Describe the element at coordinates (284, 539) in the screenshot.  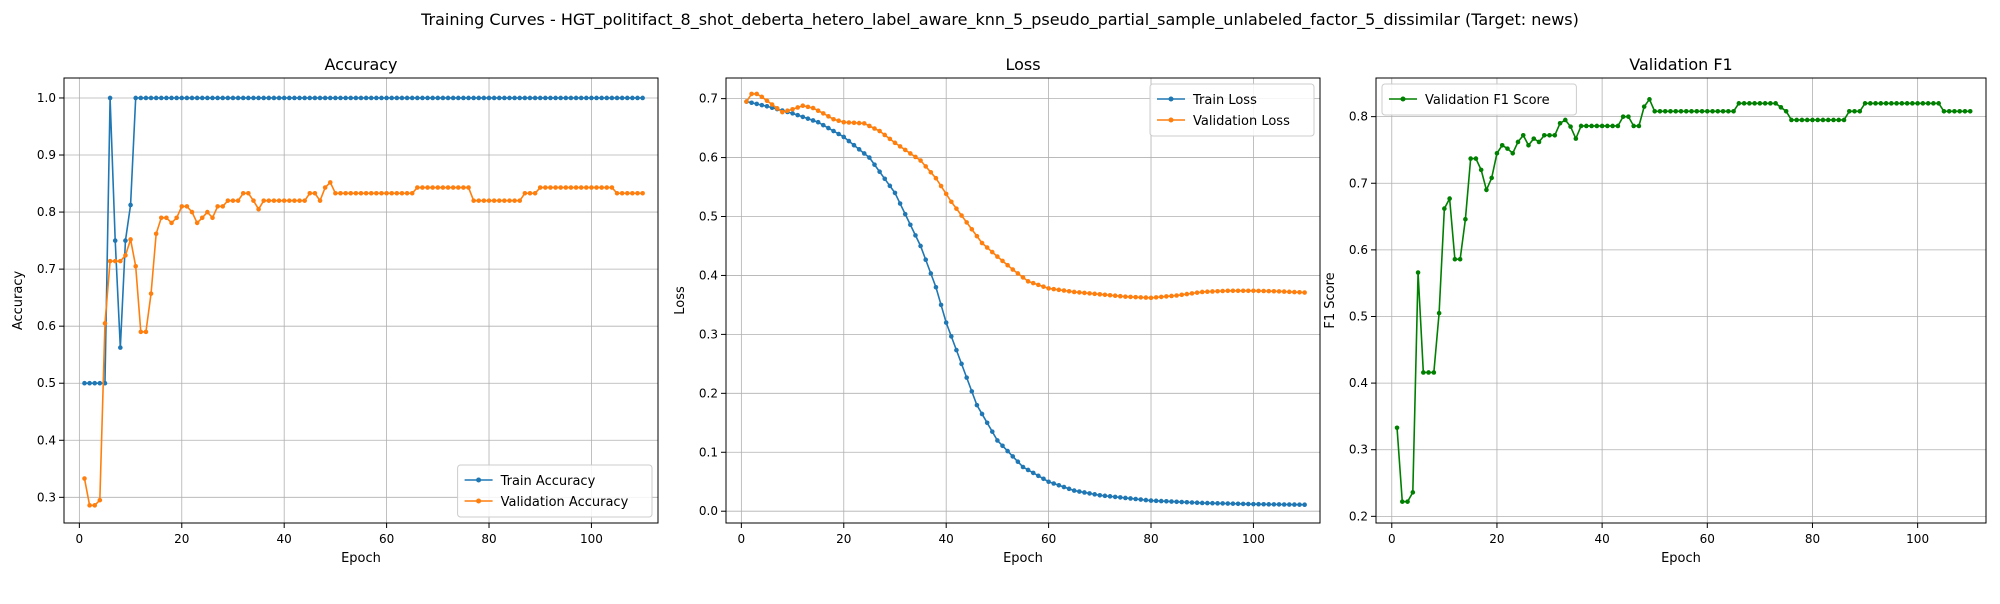
I see `x-tick-label: 40` at that location.